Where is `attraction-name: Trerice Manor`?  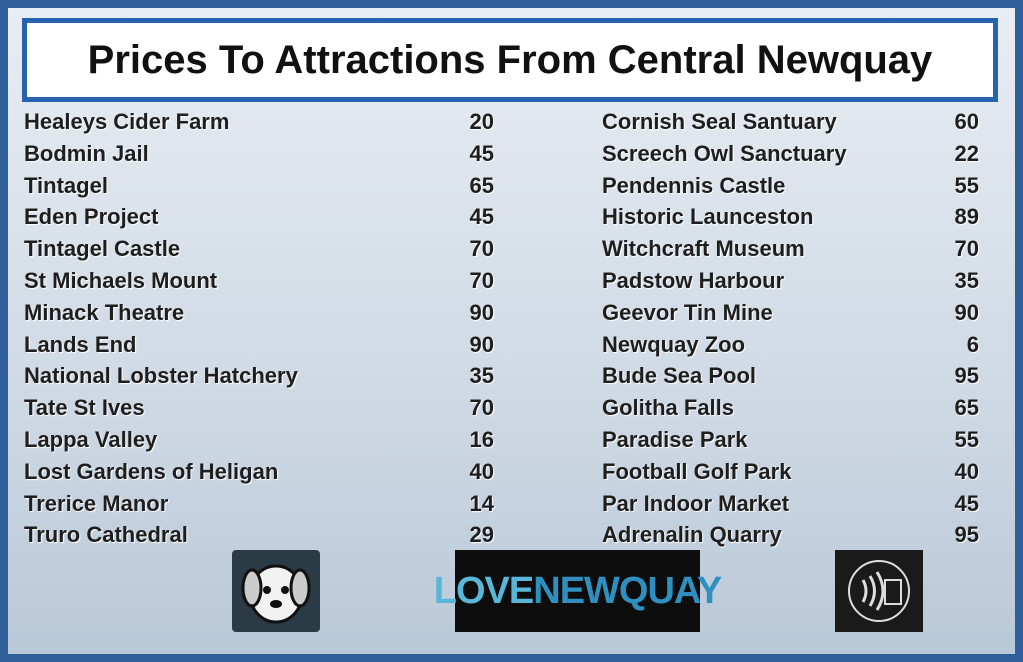
attraction-name: Trerice Manor is located at coordinates (96, 503).